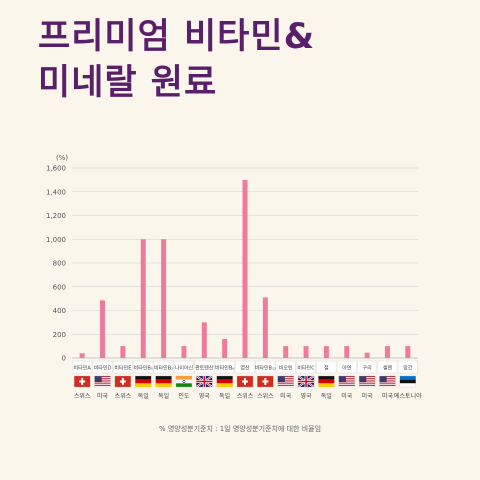  I want to click on y-tick-label: 600, so click(59, 287).